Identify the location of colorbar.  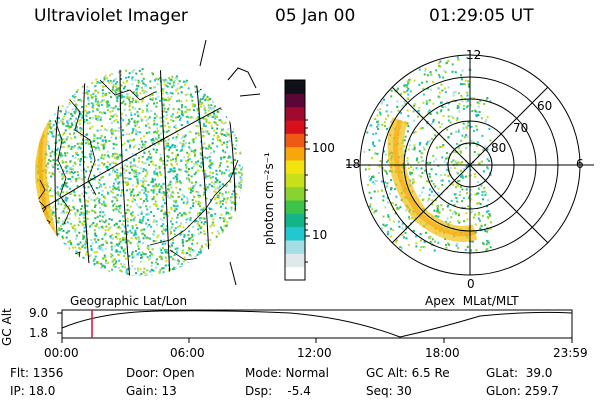
(297, 180).